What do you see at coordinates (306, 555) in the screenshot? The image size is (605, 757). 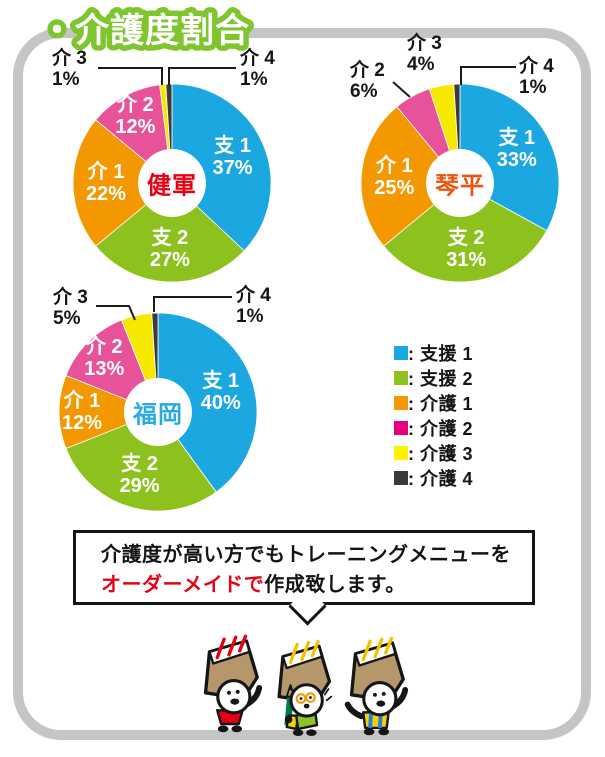 I see `callout-line1: 介護度が高い方でもトレーニングメニューを` at bounding box center [306, 555].